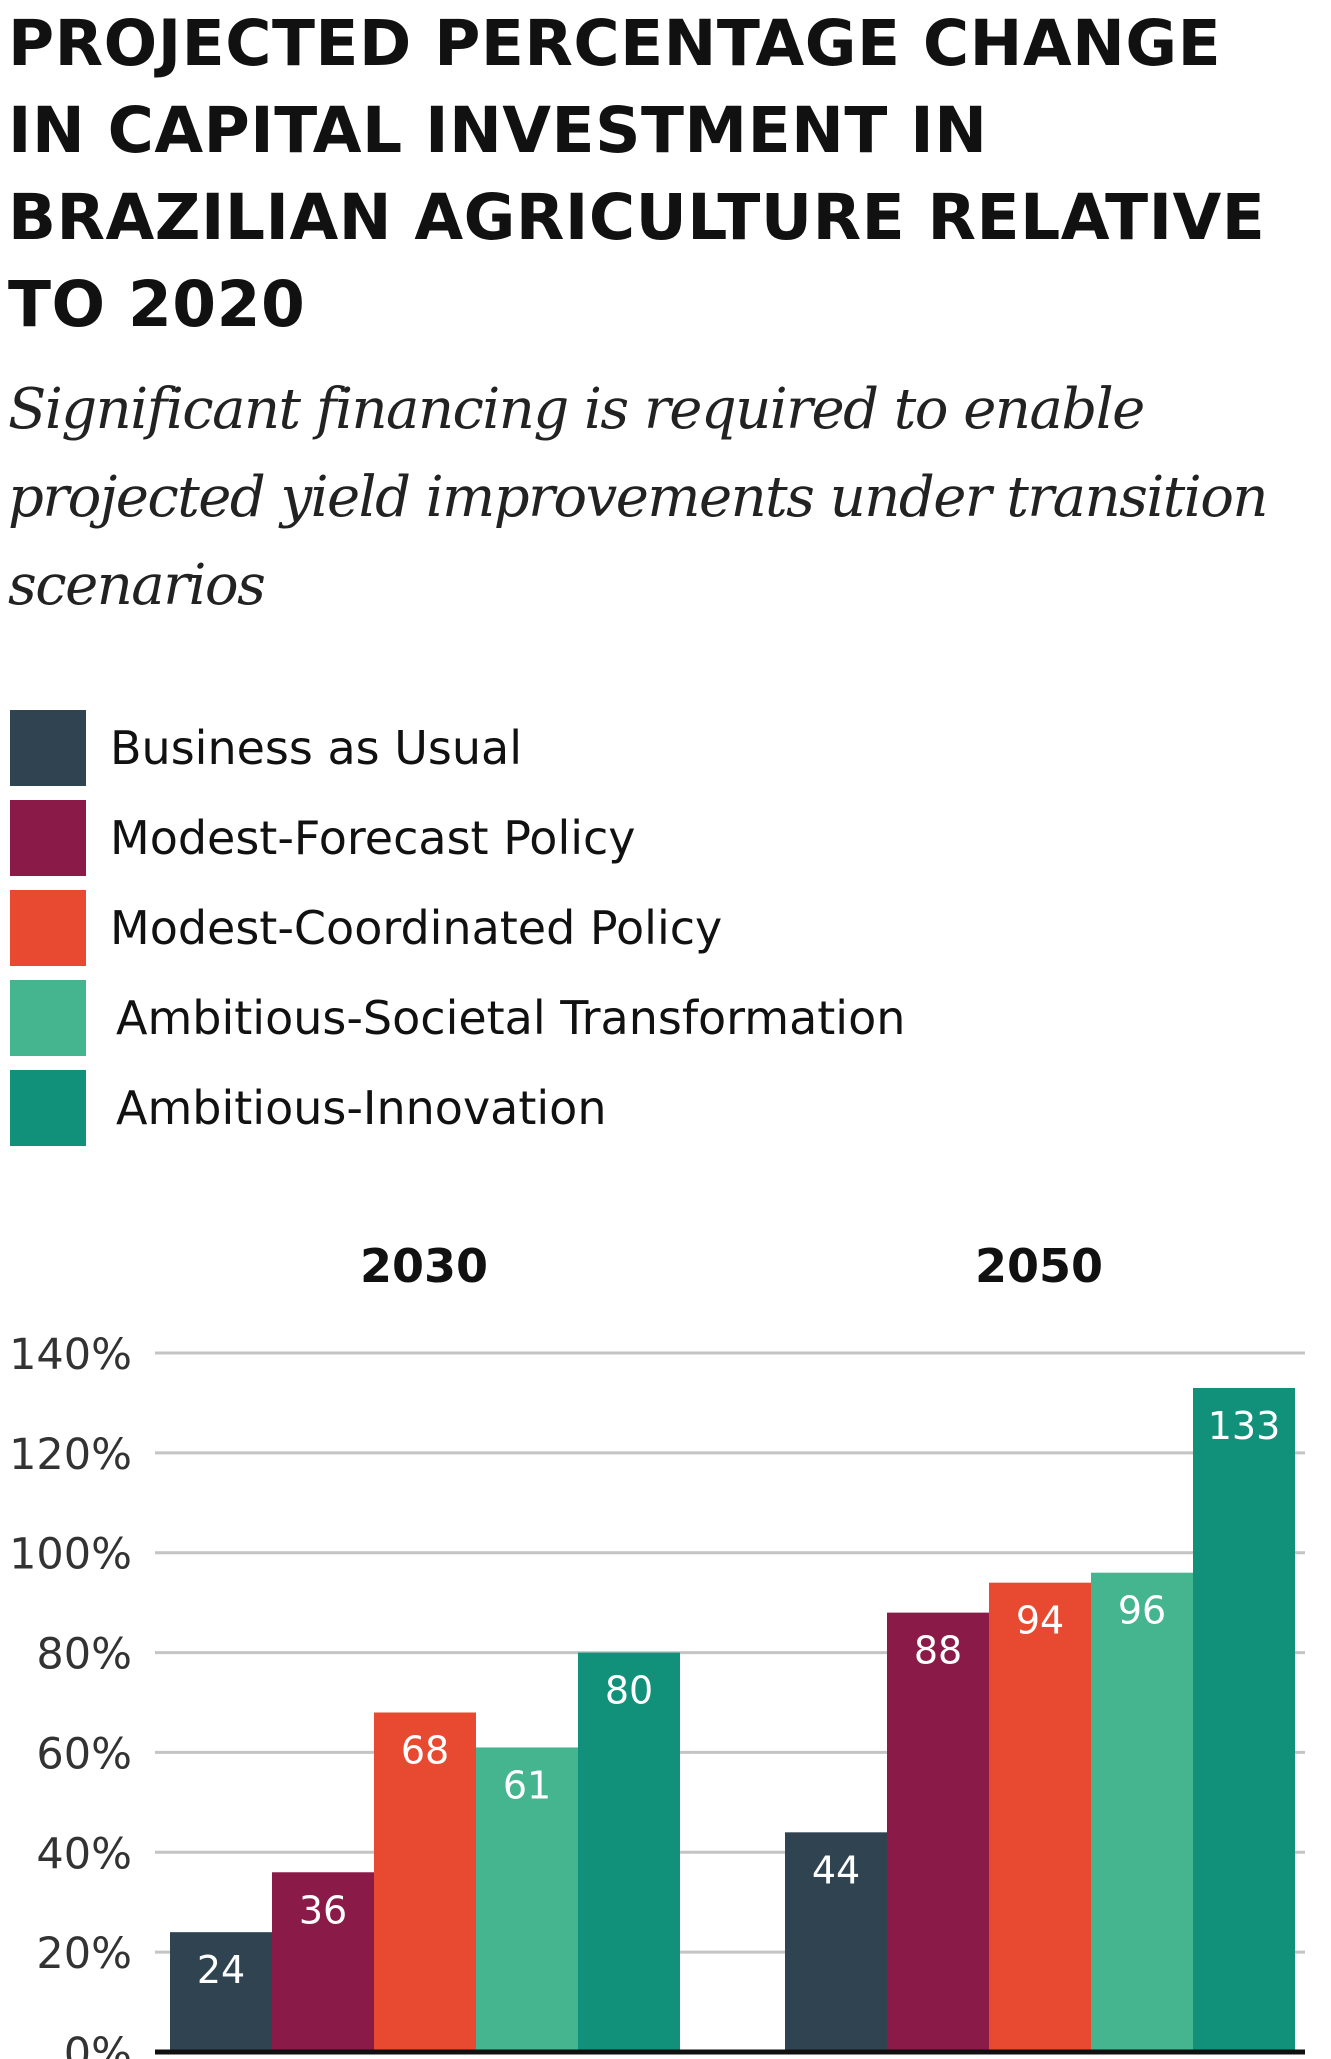  Describe the element at coordinates (316, 748) in the screenshot. I see `legend-label: Business as Usual` at that location.